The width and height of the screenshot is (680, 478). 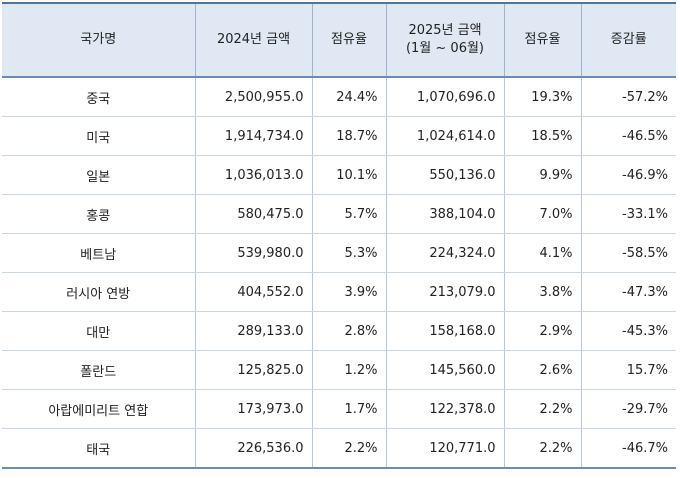 I want to click on cell-share-2024: 5.7%, so click(x=348, y=214).